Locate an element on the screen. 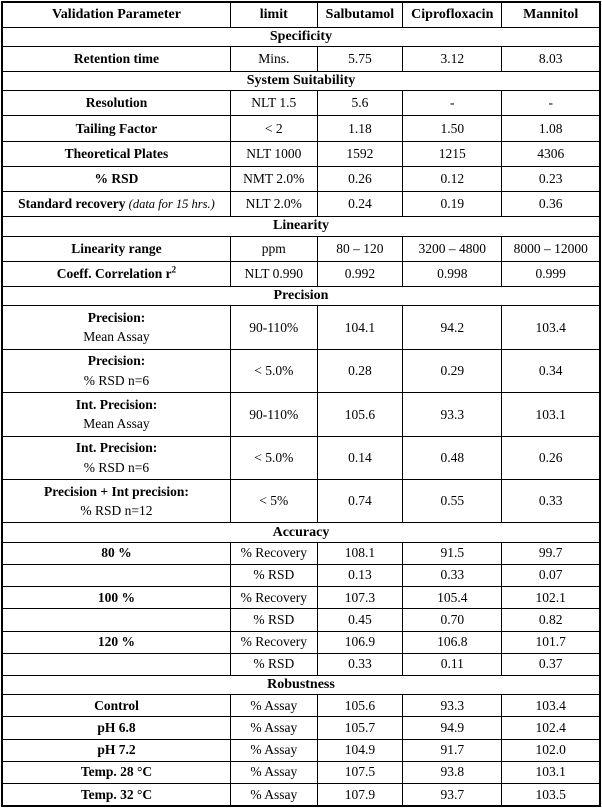 The width and height of the screenshot is (602, 808). value-cell: 99.7 is located at coordinates (551, 553).